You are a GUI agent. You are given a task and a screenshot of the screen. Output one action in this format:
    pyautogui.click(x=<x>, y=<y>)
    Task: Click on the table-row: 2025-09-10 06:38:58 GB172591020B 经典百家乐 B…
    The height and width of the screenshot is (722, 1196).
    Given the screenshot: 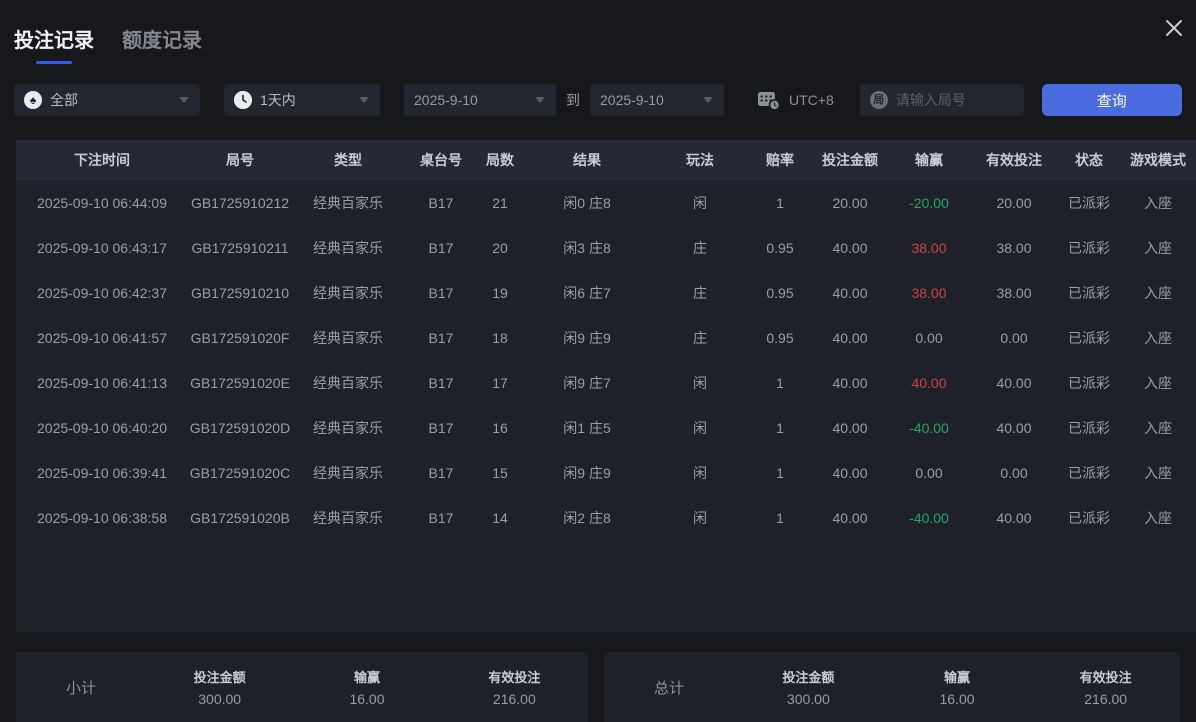 What is the action you would take?
    pyautogui.click(x=606, y=517)
    